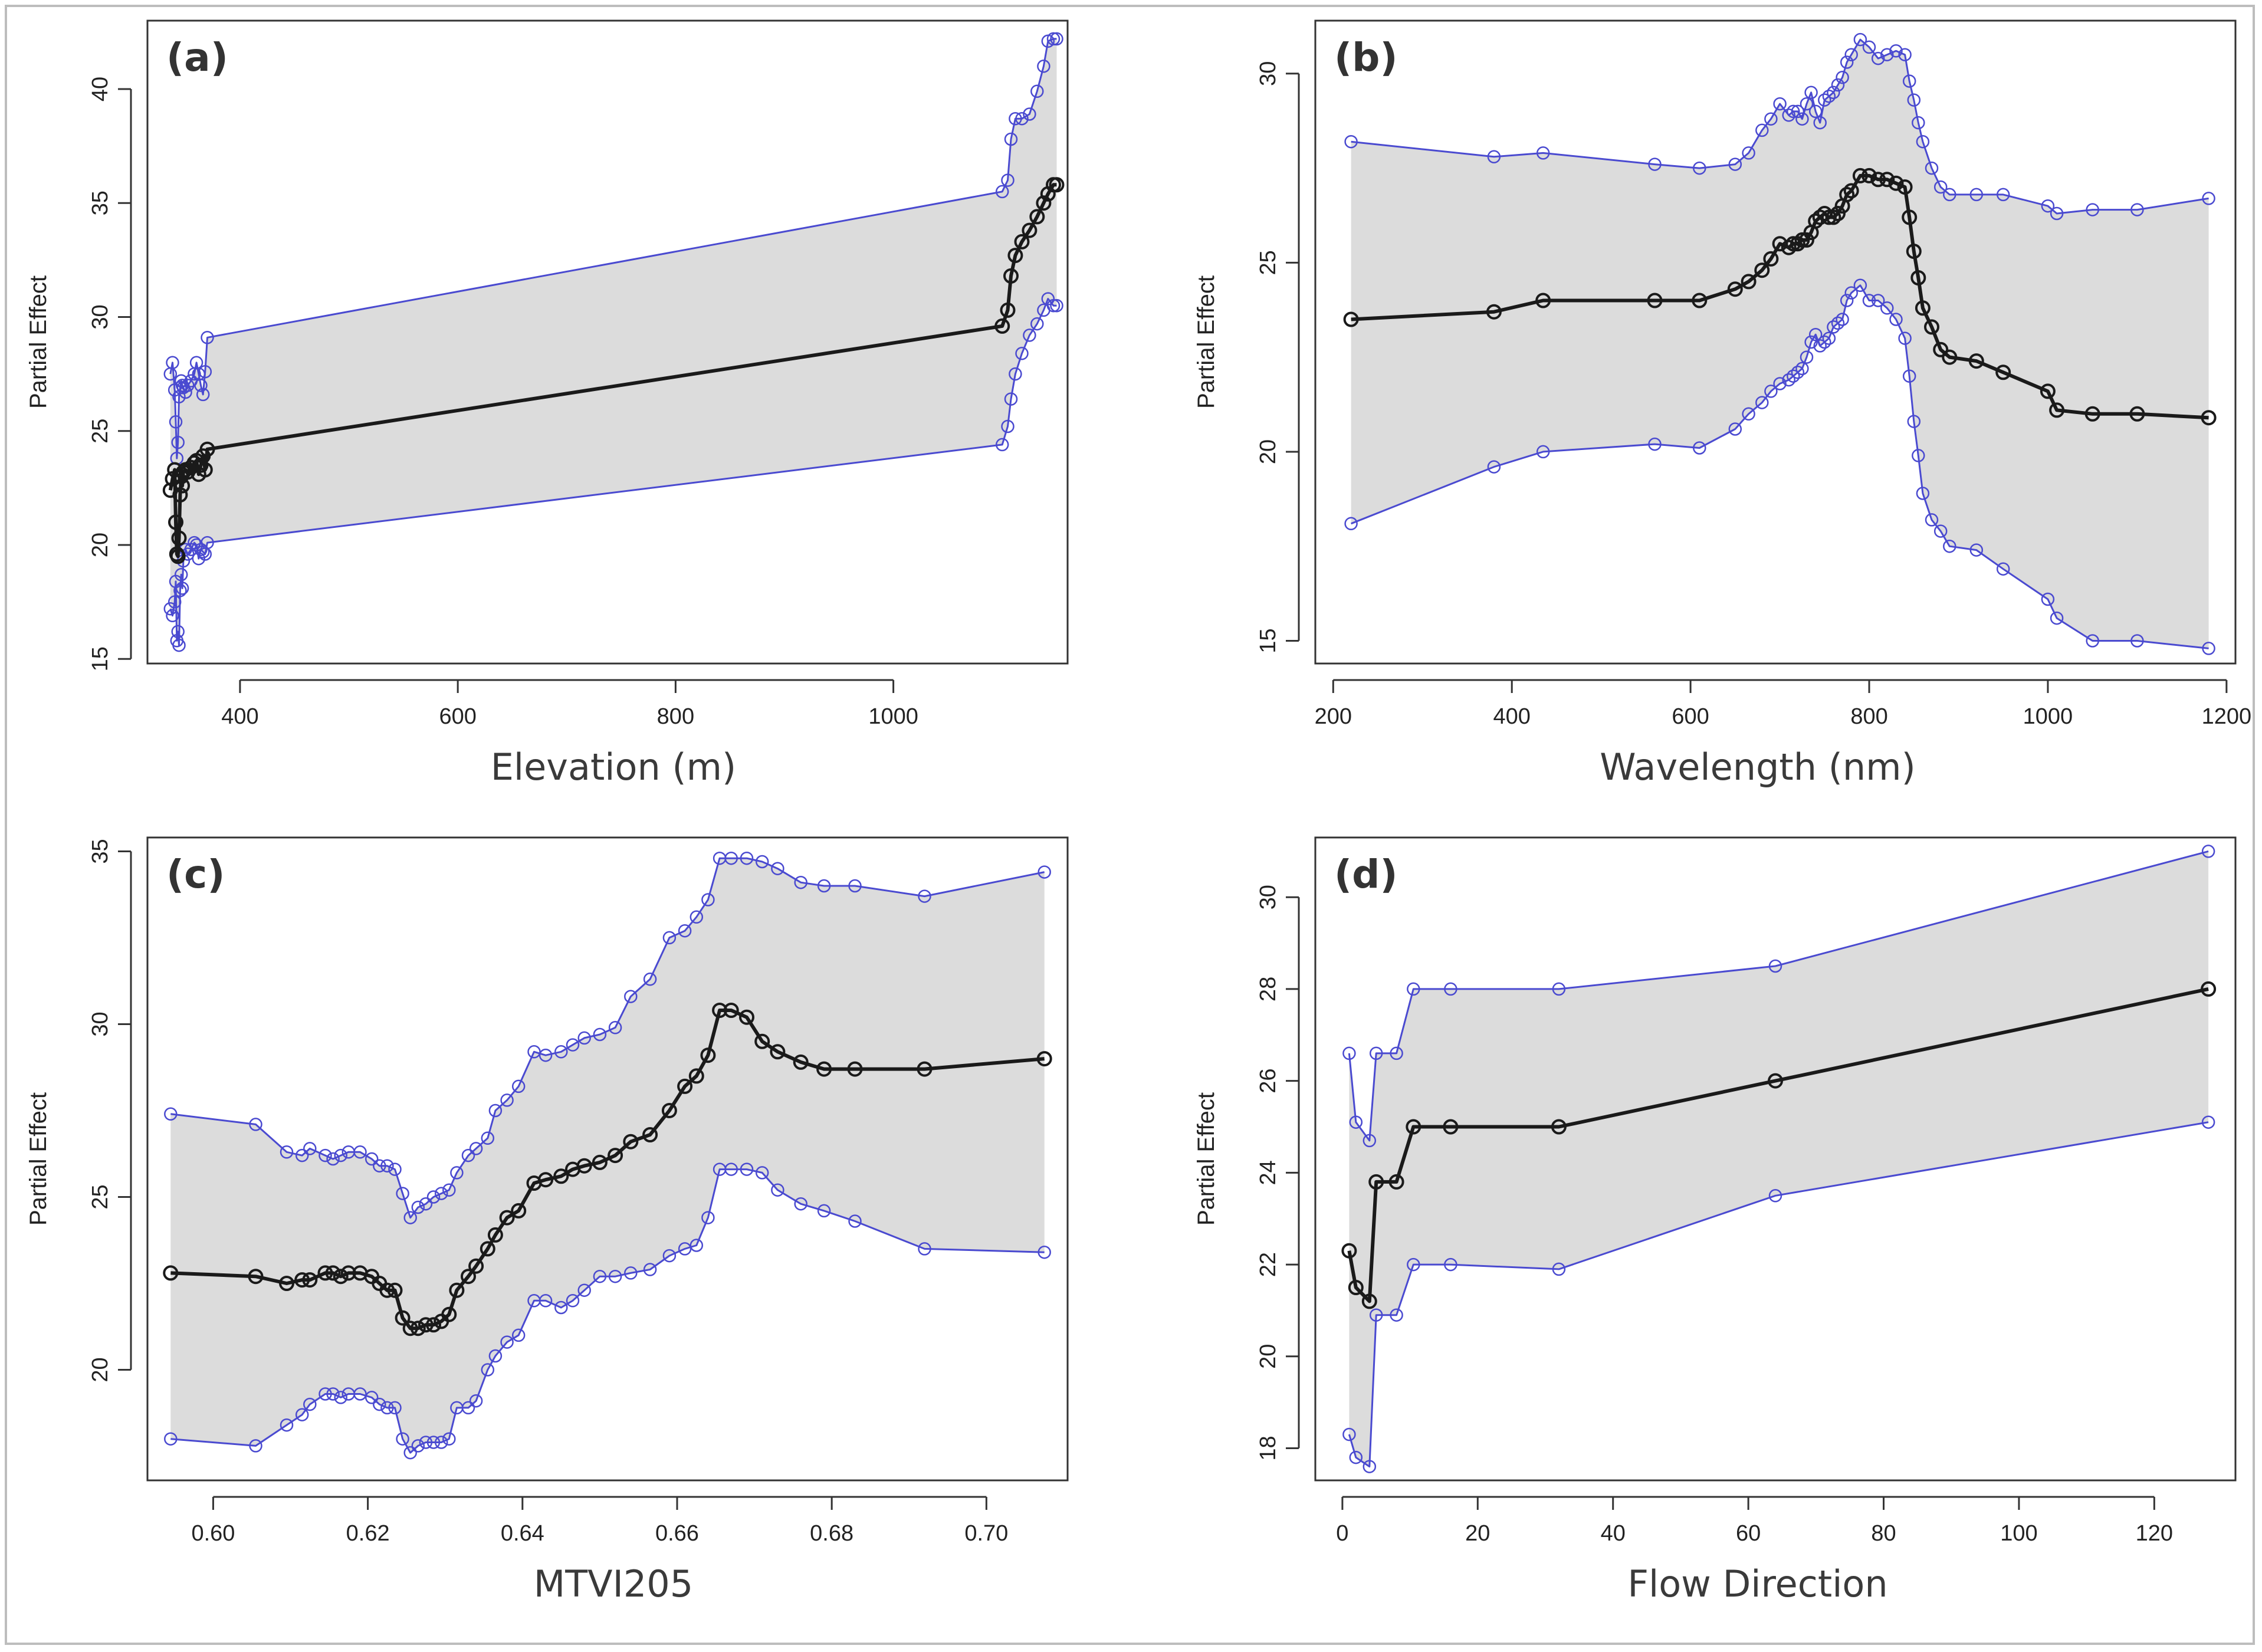 The width and height of the screenshot is (2262, 1652). Describe the element at coordinates (614, 767) in the screenshot. I see `panel-a-xlabel: Elevation (m)` at that location.